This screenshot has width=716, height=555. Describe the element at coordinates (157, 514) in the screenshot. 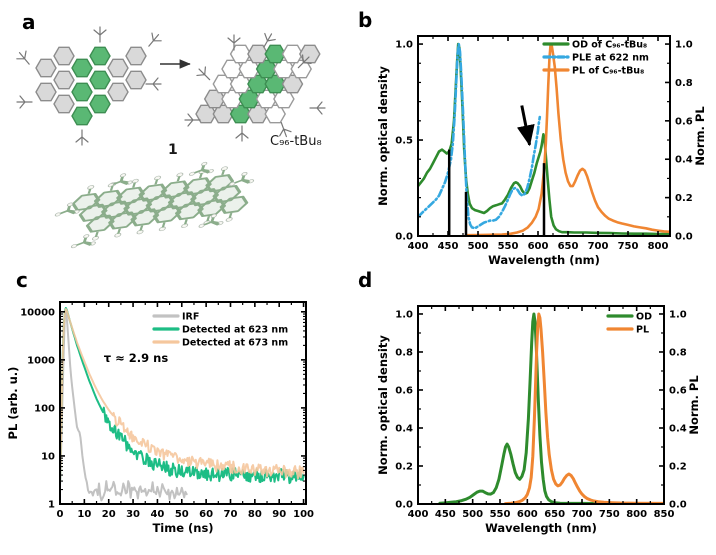

I see `svg-text: 40` at that location.